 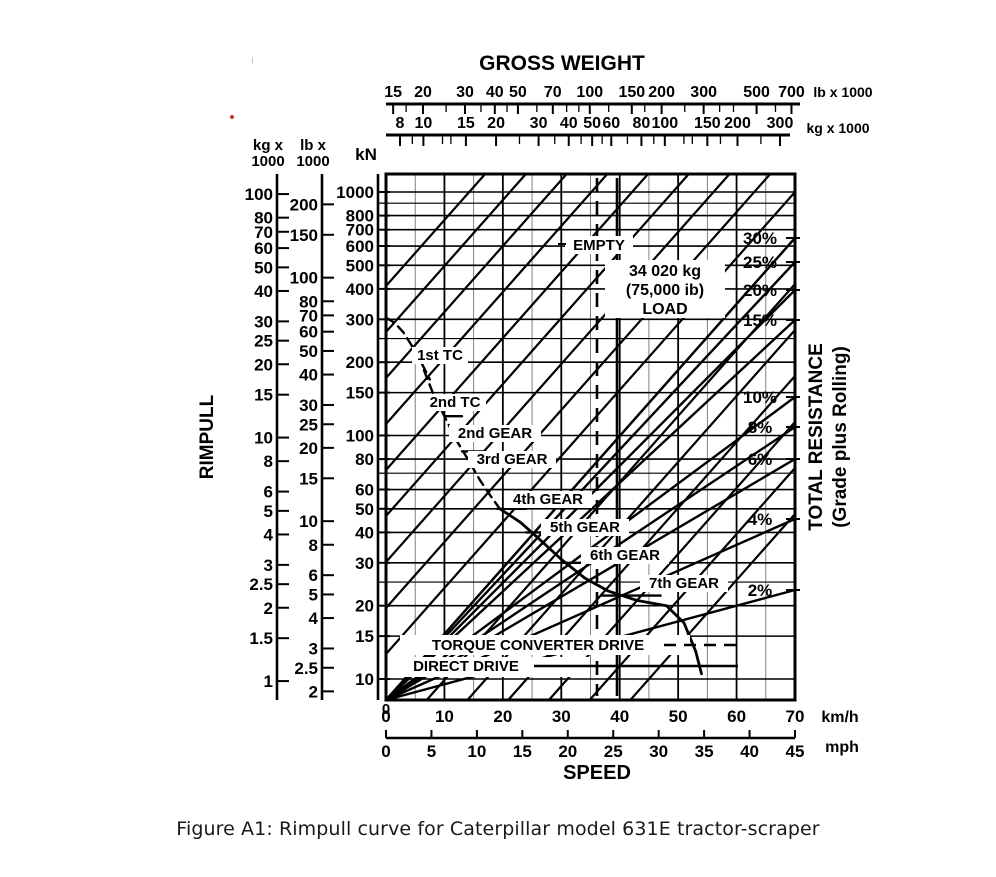 I want to click on kn-tick-label: 800, so click(x=360, y=216).